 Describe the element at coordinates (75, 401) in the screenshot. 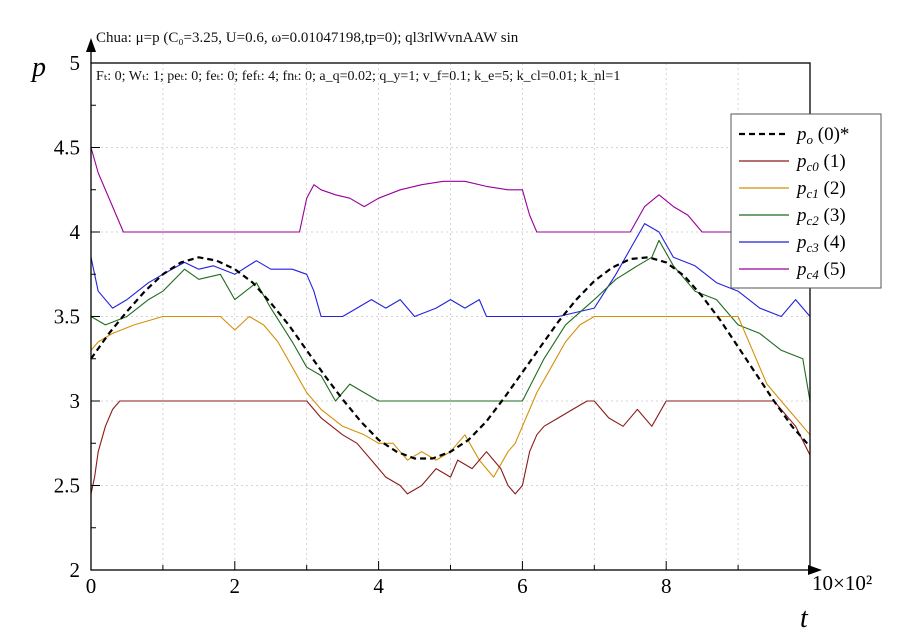

I see `y-tick-label: 3` at that location.